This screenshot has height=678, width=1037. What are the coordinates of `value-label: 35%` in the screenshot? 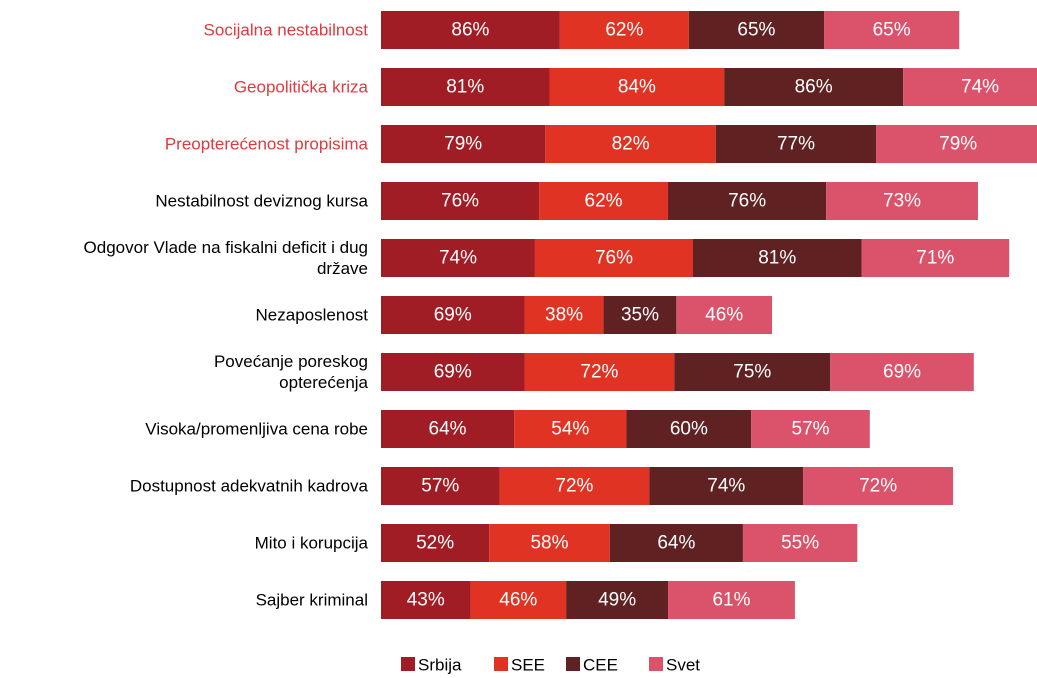 It's located at (640, 315).